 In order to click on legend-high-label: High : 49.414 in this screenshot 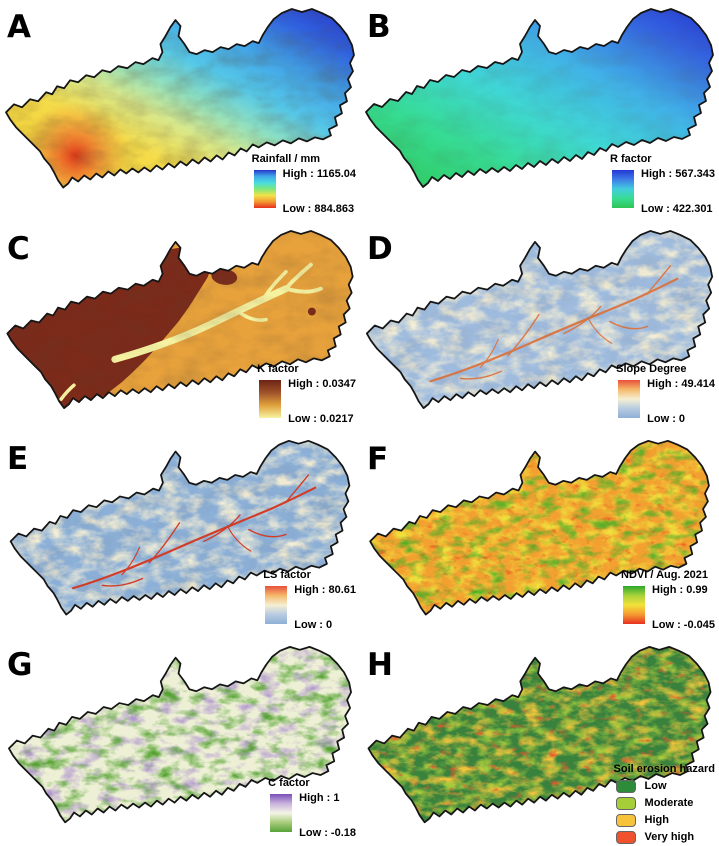, I will do `click(681, 384)`.